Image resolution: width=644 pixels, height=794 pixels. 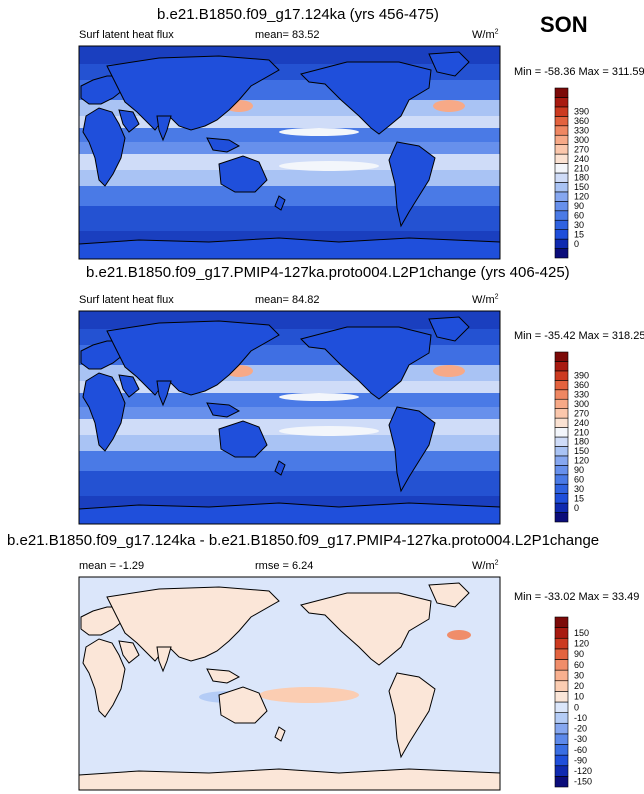 I want to click on panel3-units: W/m2, so click(x=485, y=565).